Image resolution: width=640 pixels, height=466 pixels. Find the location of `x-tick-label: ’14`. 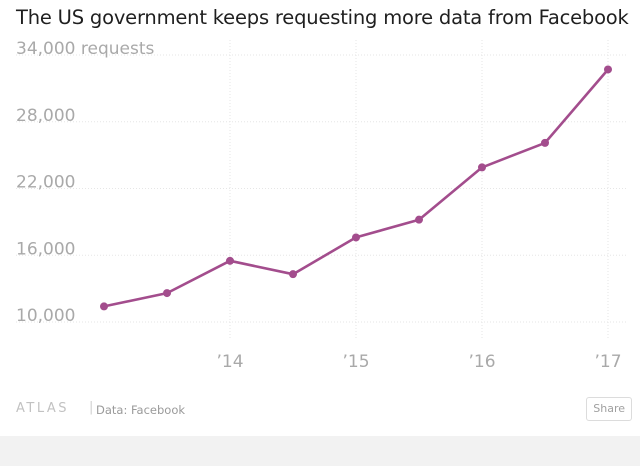

x-tick-label: ’14 is located at coordinates (229, 362).